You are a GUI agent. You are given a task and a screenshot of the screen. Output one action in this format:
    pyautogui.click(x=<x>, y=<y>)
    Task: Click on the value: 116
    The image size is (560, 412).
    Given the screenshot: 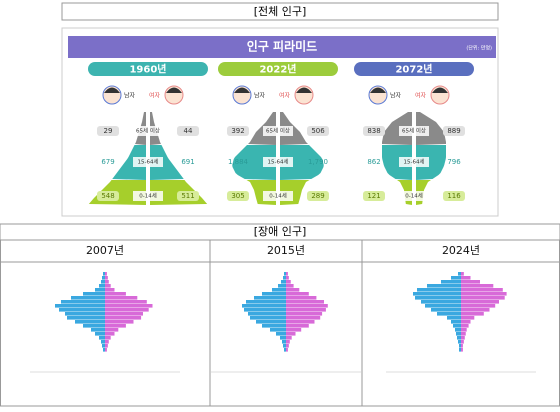 What is the action you would take?
    pyautogui.click(x=454, y=196)
    